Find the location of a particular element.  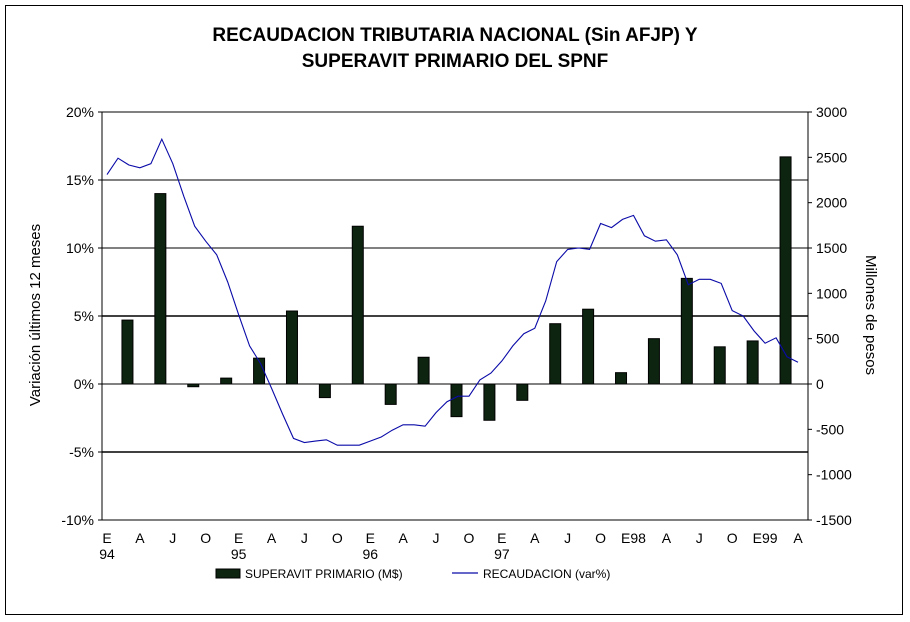

y-left-tick-label: 15% is located at coordinates (80, 180).